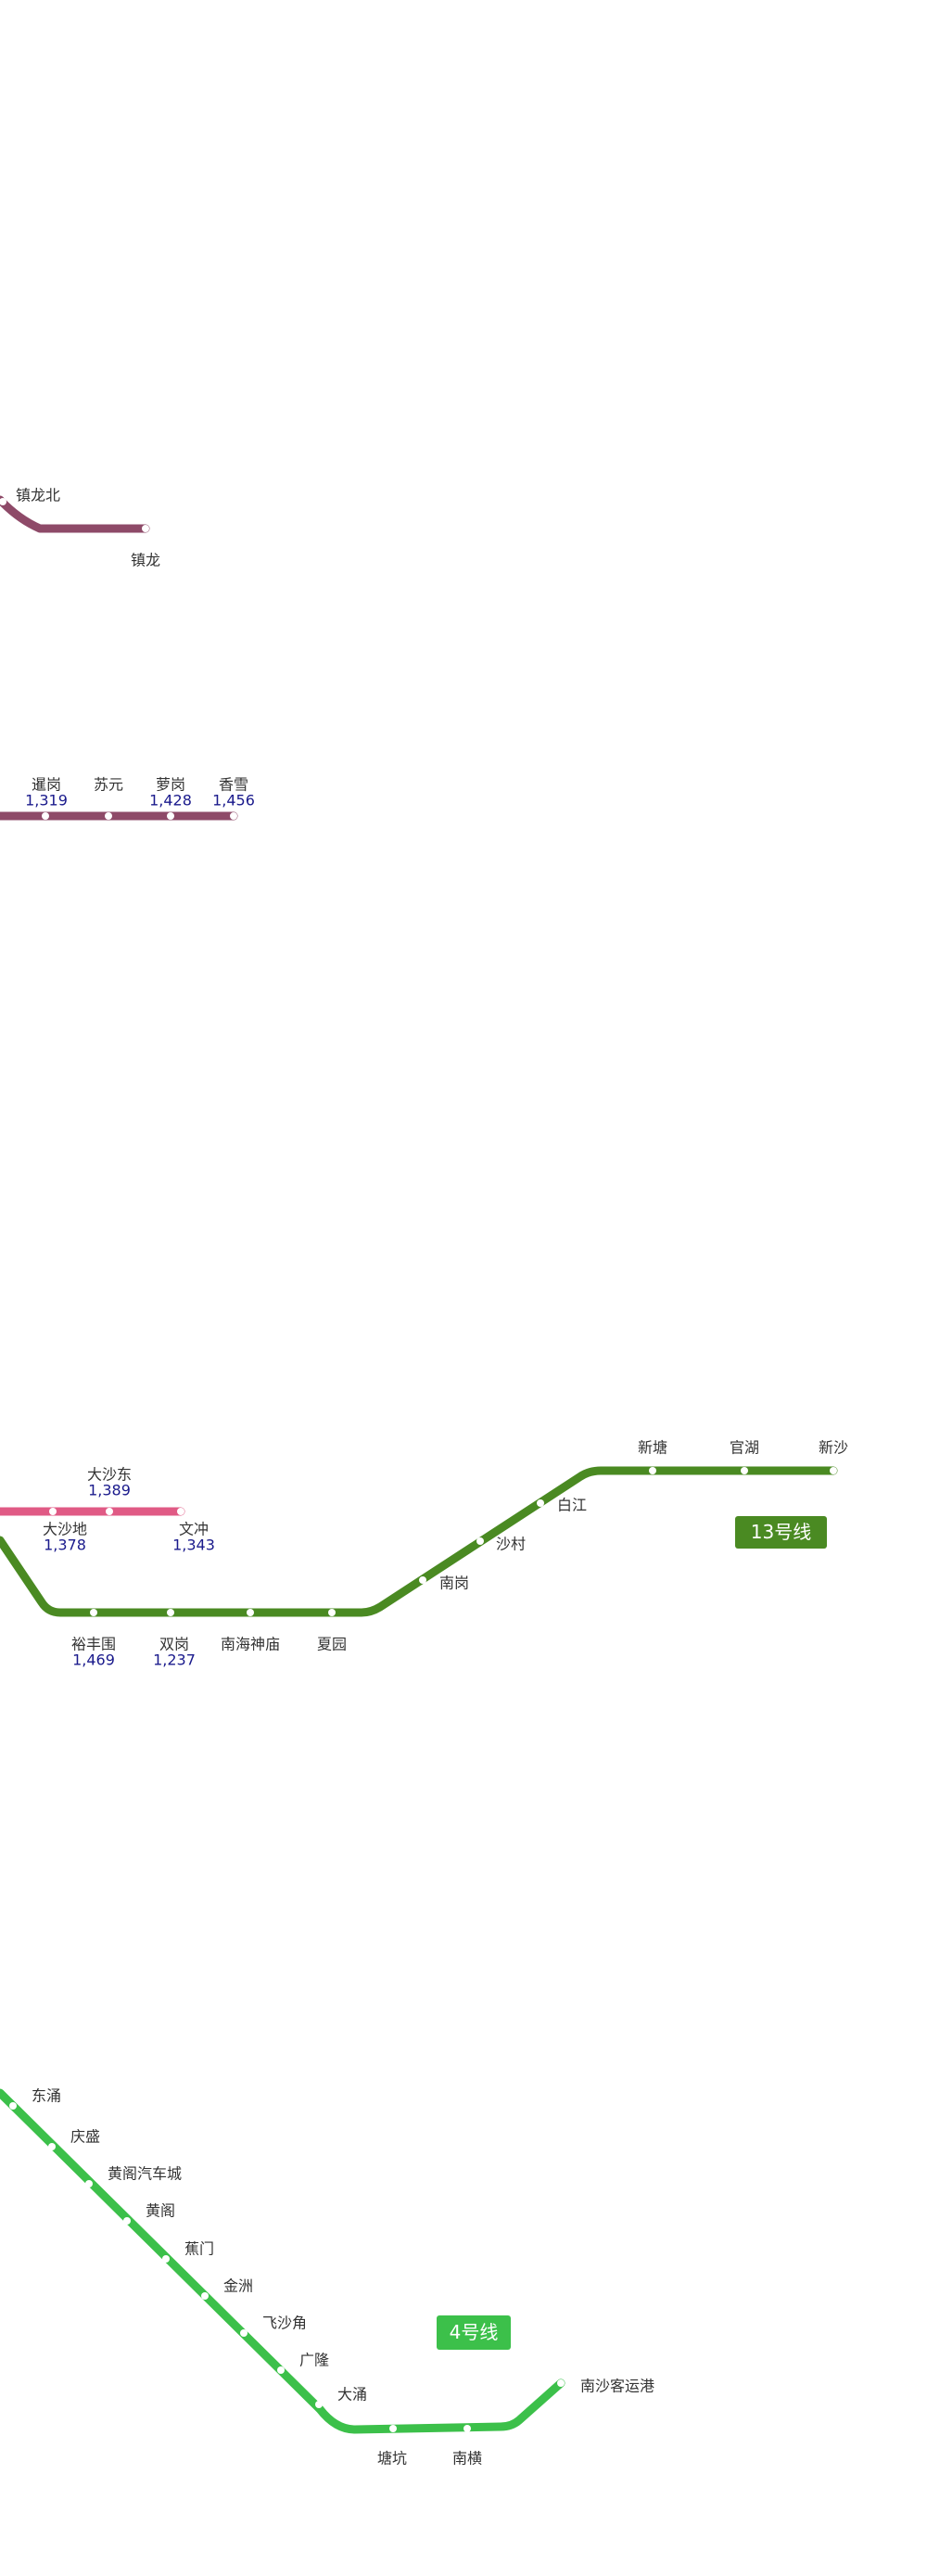 This screenshot has width=927, height=2576. What do you see at coordinates (511, 1545) in the screenshot?
I see `station-name: 沙村` at bounding box center [511, 1545].